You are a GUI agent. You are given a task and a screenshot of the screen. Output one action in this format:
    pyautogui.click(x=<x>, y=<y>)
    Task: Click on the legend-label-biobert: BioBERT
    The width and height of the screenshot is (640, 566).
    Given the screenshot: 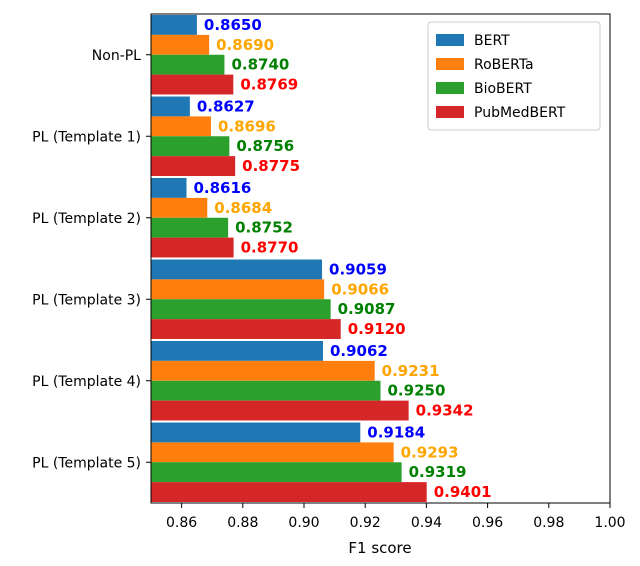 What is the action you would take?
    pyautogui.click(x=503, y=89)
    